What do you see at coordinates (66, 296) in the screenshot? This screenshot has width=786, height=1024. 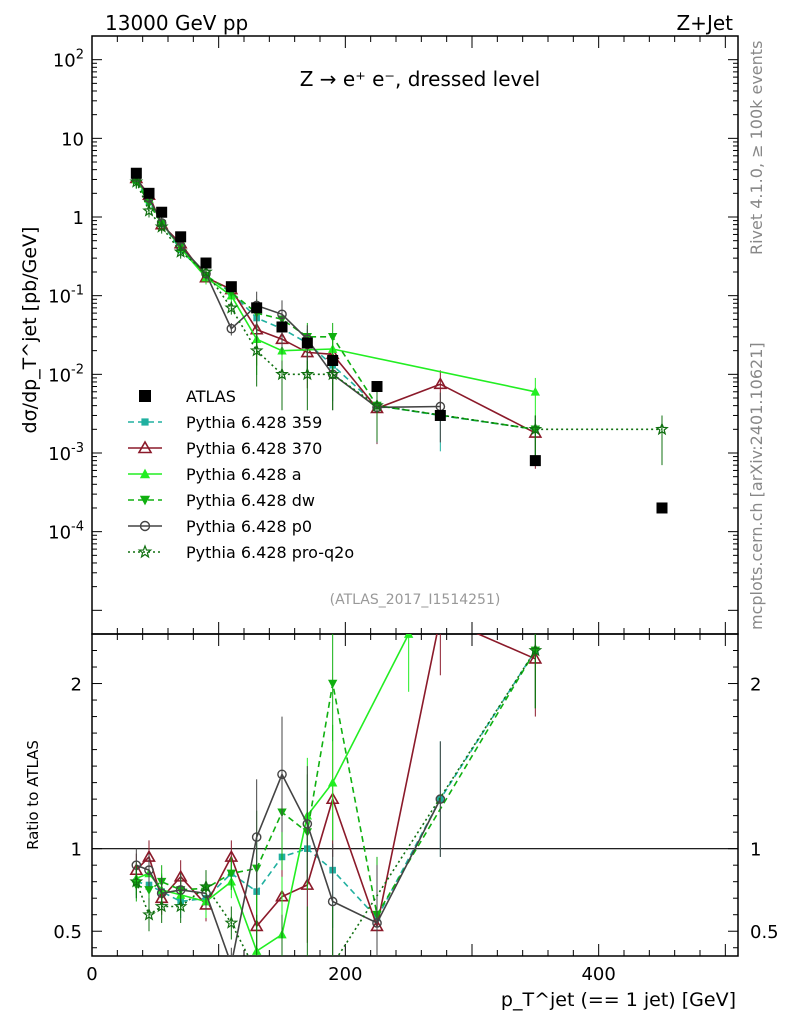 I see `y-tick-label: 10⁻¹` at bounding box center [66, 296].